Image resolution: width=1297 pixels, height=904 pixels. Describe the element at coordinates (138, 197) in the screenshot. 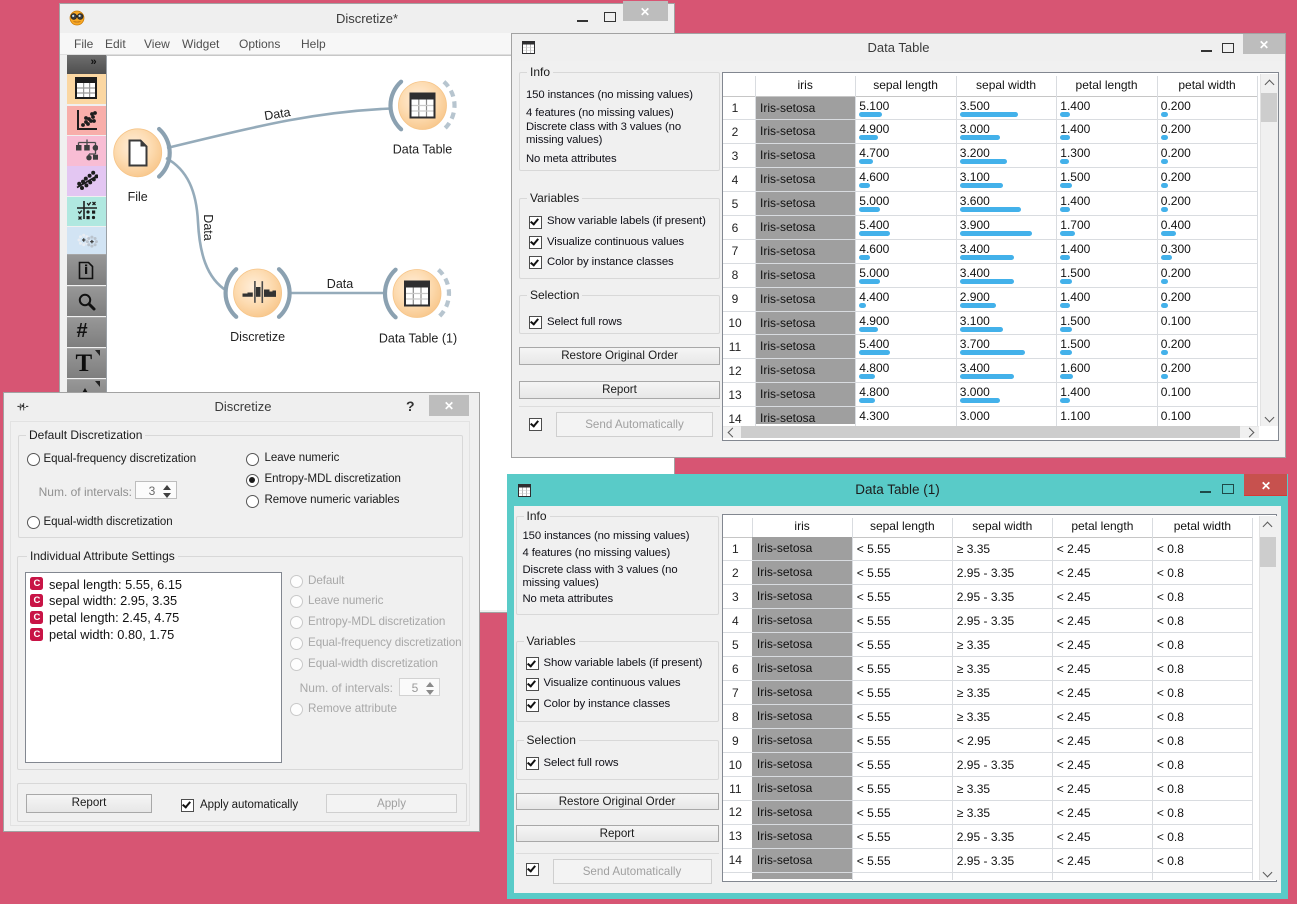

I see `svg-text: File` at that location.